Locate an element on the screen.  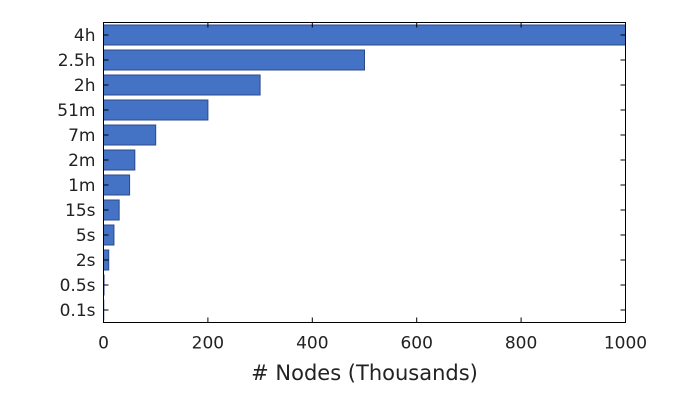
bar-2.5h is located at coordinates (234, 60).